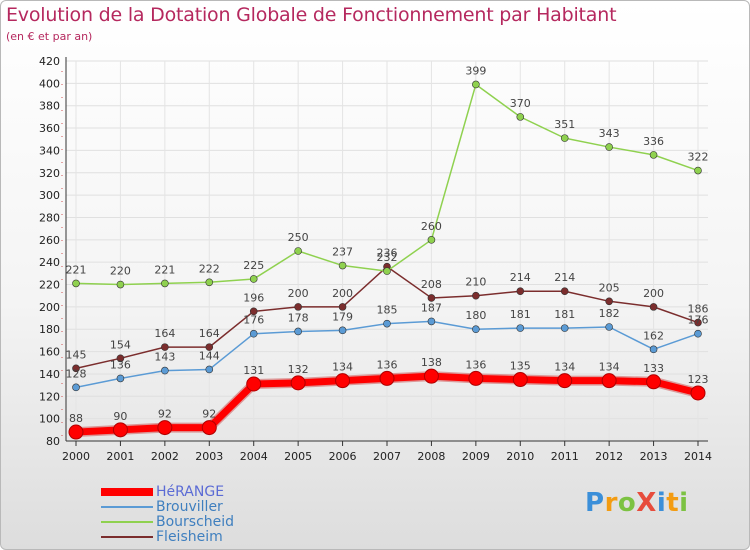  What do you see at coordinates (520, 277) in the screenshot?
I see `data-label: 214` at bounding box center [520, 277].